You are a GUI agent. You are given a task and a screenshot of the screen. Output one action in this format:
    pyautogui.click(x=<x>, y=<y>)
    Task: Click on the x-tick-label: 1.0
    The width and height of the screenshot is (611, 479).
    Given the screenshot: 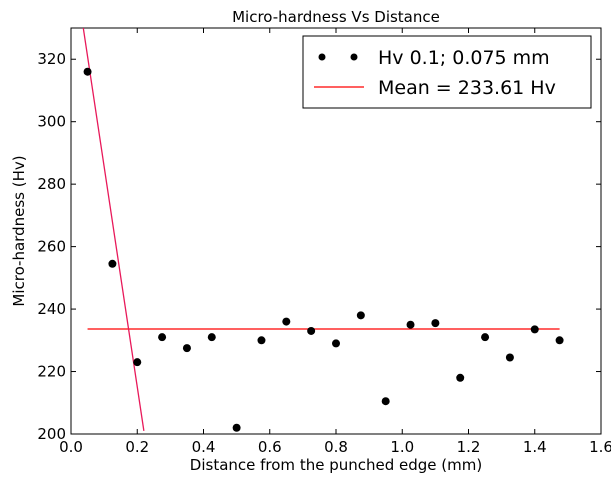 What is the action you would take?
    pyautogui.click(x=402, y=447)
    